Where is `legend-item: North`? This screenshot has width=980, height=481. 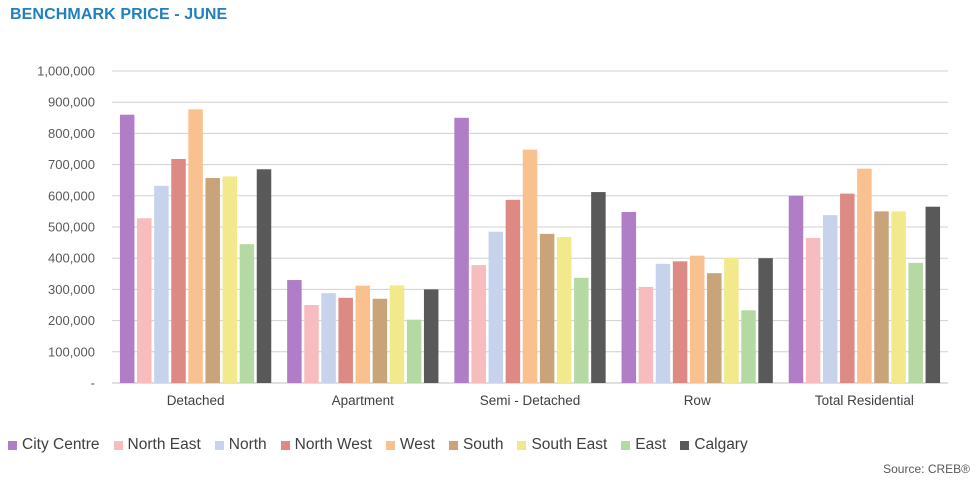
legend-item: North is located at coordinates (240, 445).